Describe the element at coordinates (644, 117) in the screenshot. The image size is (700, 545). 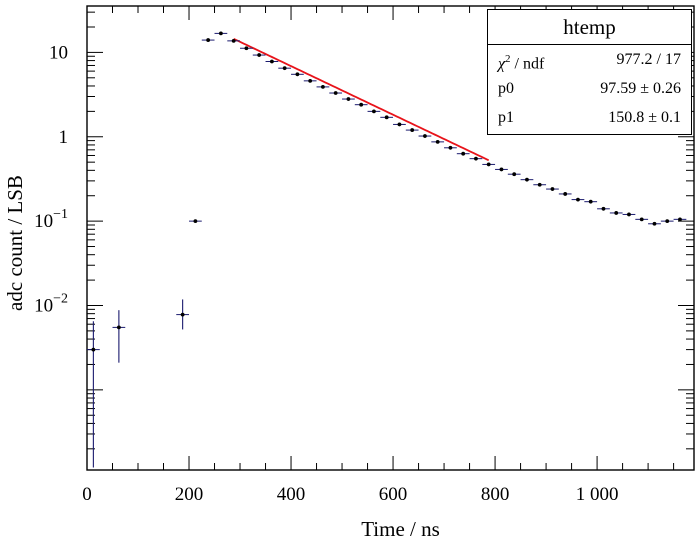
I see `stats-value-p1: 150.8 ± 0.1` at that location.